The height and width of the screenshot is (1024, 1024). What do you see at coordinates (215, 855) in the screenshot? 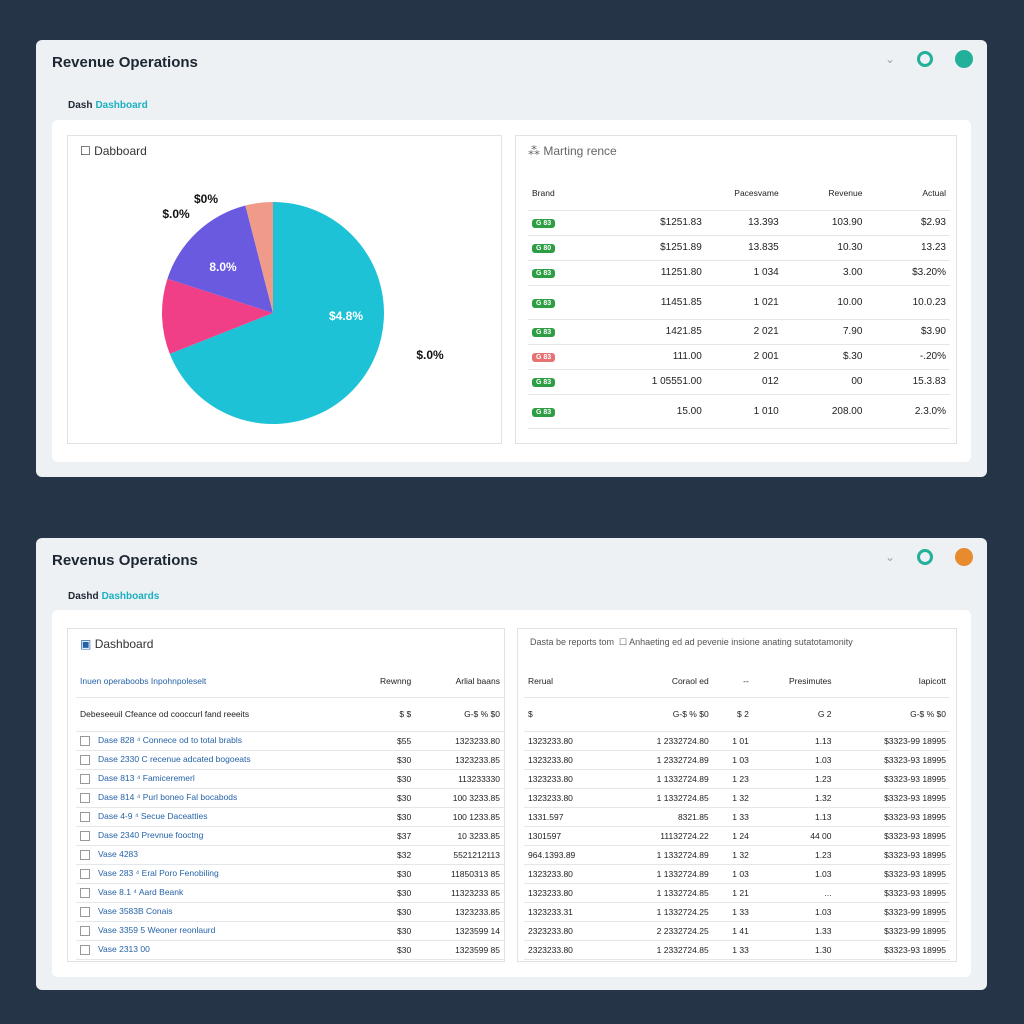
I see `table-cell: Vase 4283` at bounding box center [215, 855].